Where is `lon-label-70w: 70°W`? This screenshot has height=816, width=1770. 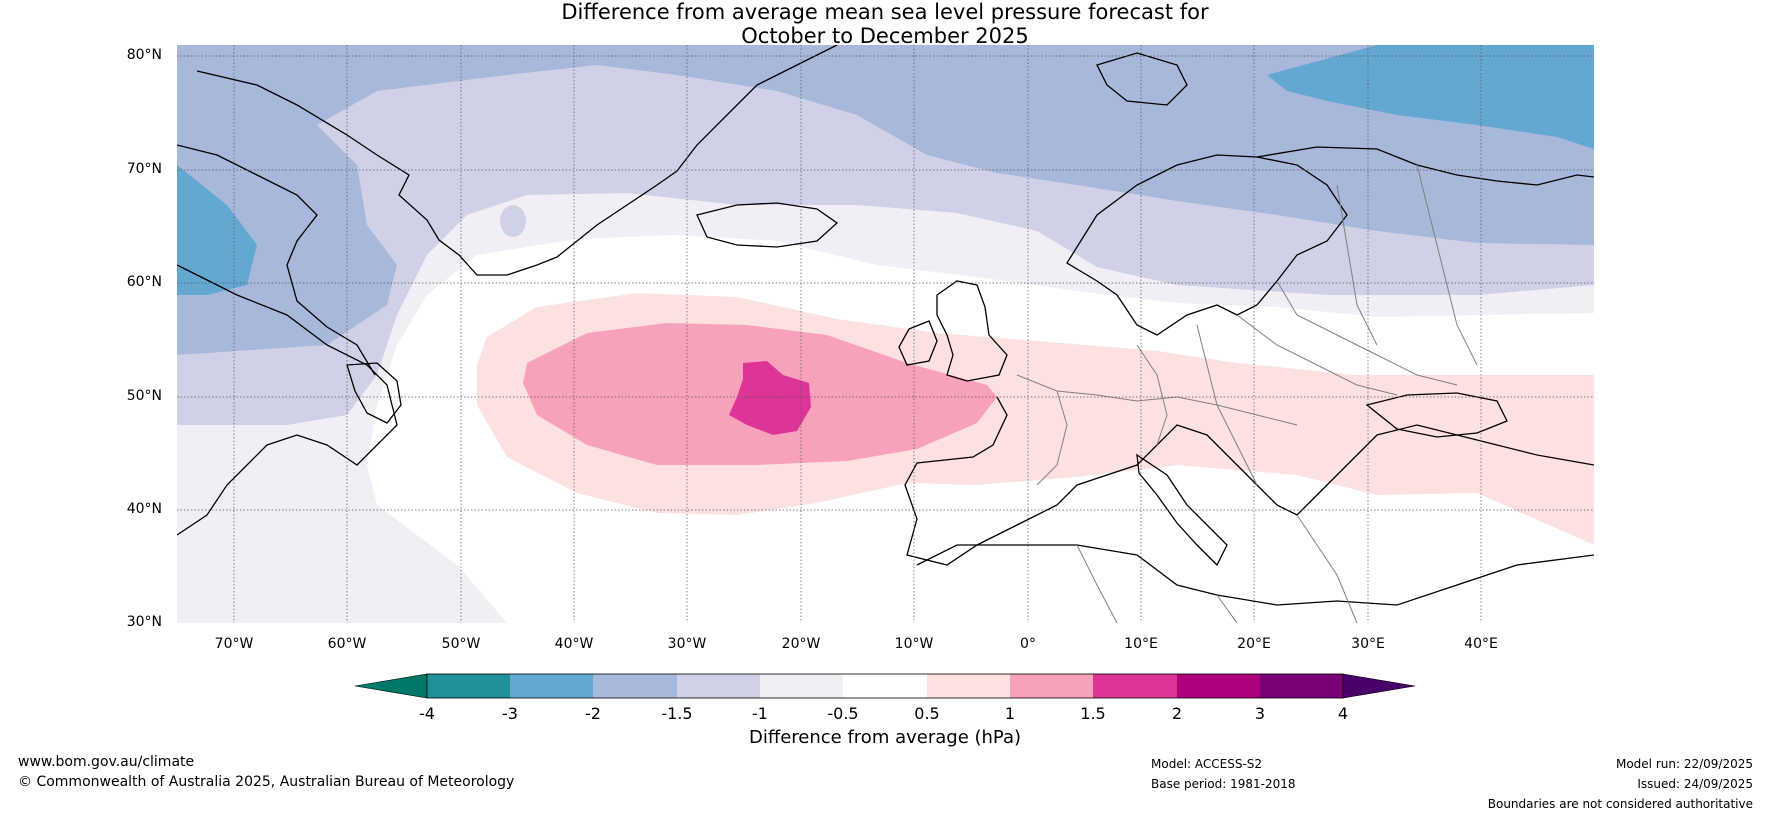 lon-label-70w: 70°W is located at coordinates (234, 644).